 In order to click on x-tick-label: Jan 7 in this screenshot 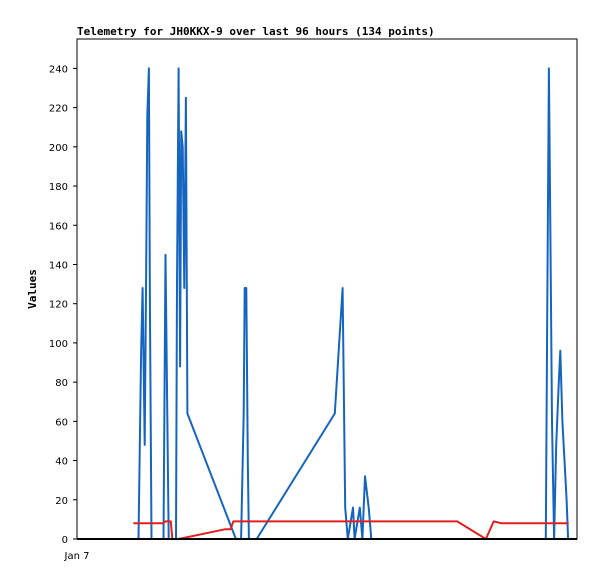, I will do `click(77, 556)`.